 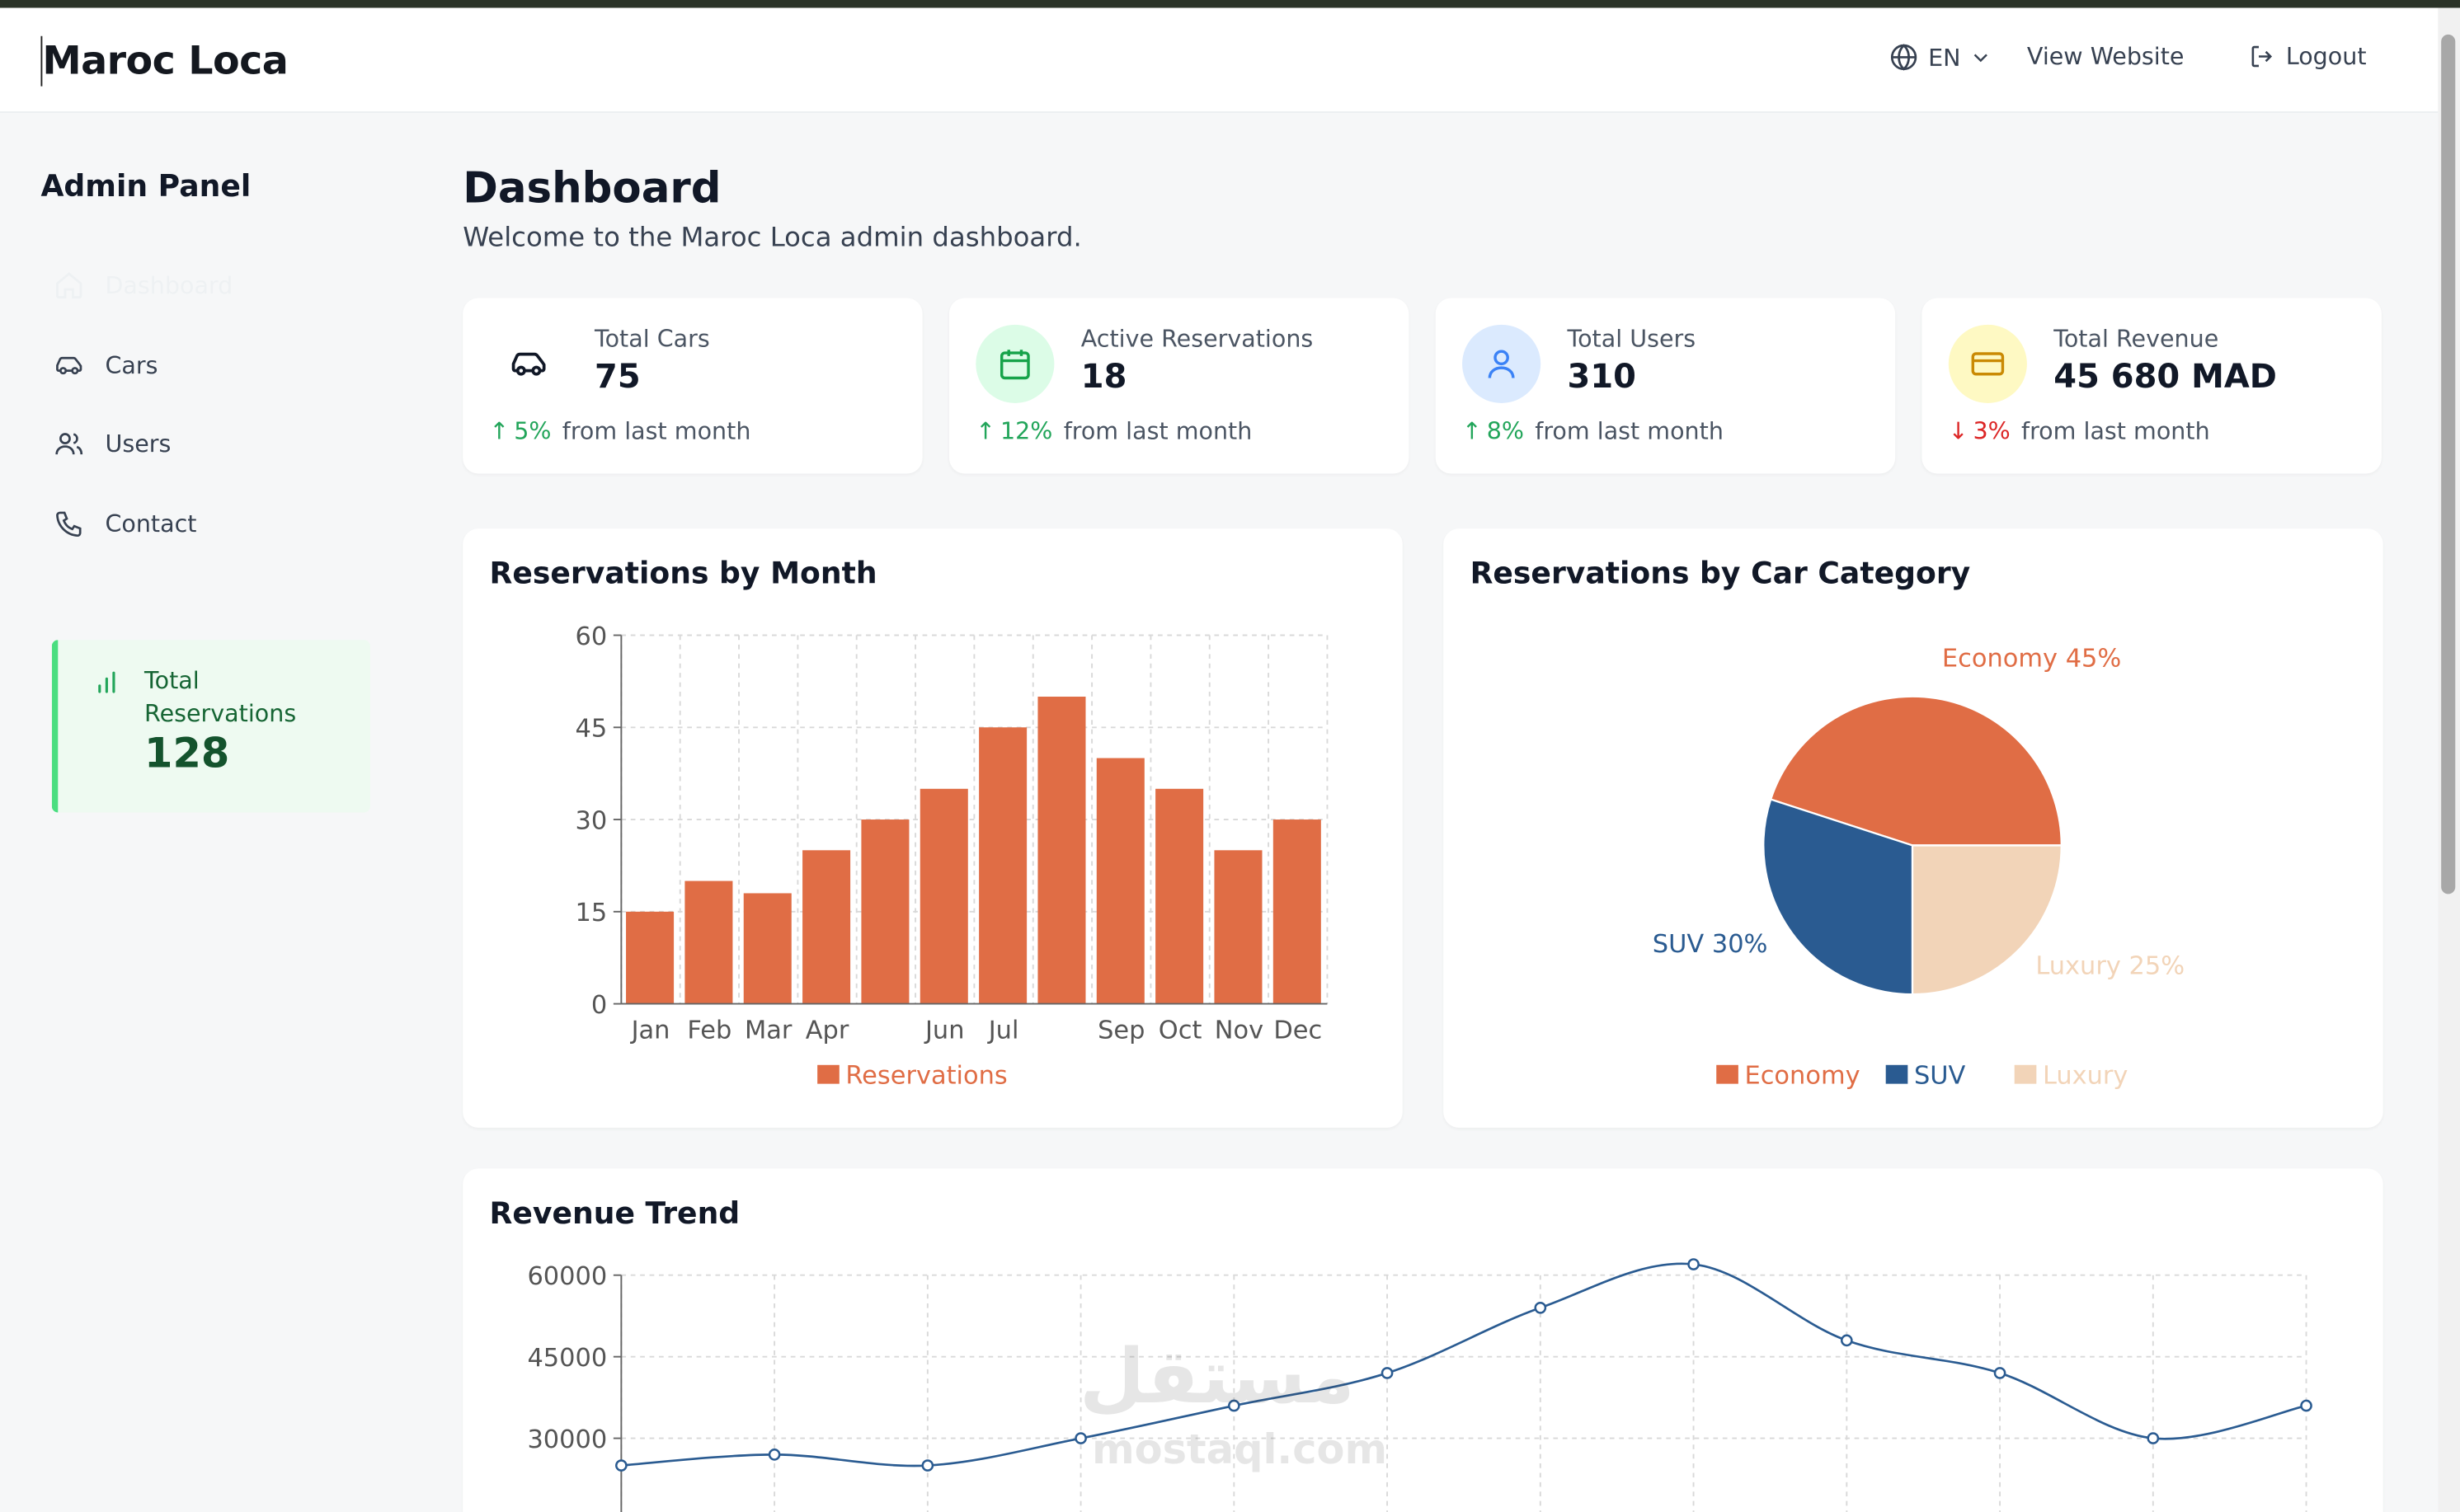 What do you see at coordinates (1297, 1031) in the screenshot?
I see `x-tick-label: Dec` at bounding box center [1297, 1031].